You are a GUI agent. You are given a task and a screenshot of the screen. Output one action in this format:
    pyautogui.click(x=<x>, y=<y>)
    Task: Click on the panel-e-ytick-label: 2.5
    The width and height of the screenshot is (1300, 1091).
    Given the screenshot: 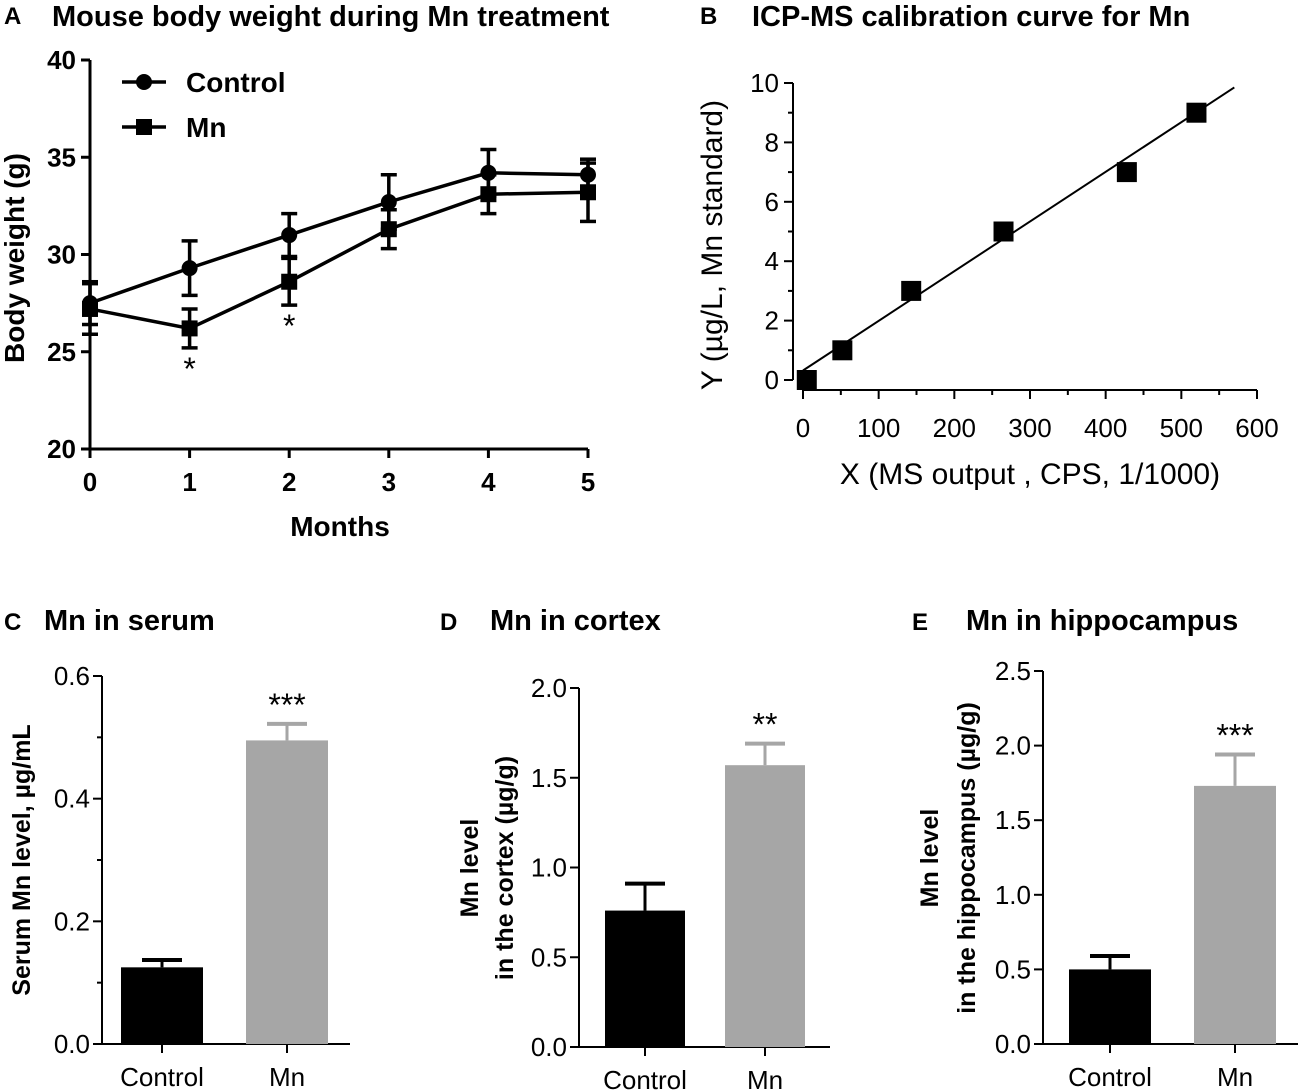 What is the action you would take?
    pyautogui.click(x=1013, y=671)
    